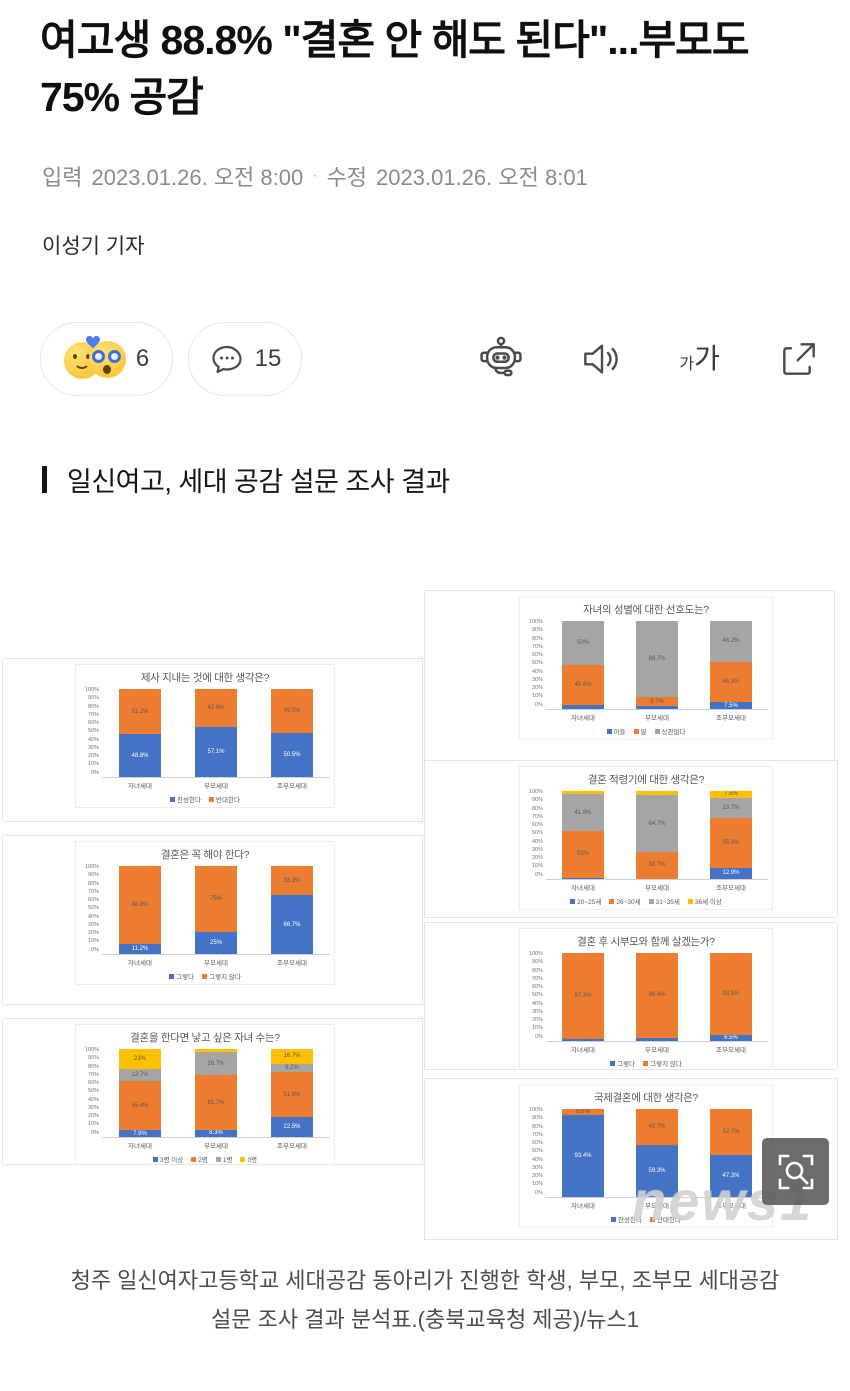 The image size is (850, 1391). I want to click on segment-label: 86.7%, so click(657, 659).